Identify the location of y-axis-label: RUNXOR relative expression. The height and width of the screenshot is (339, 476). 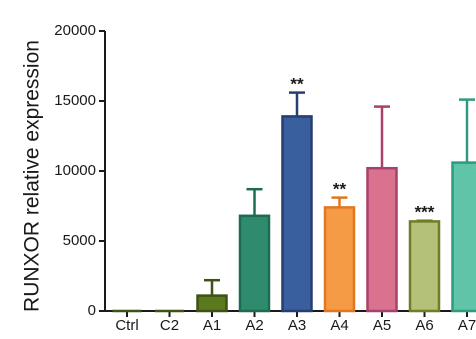
(32, 176).